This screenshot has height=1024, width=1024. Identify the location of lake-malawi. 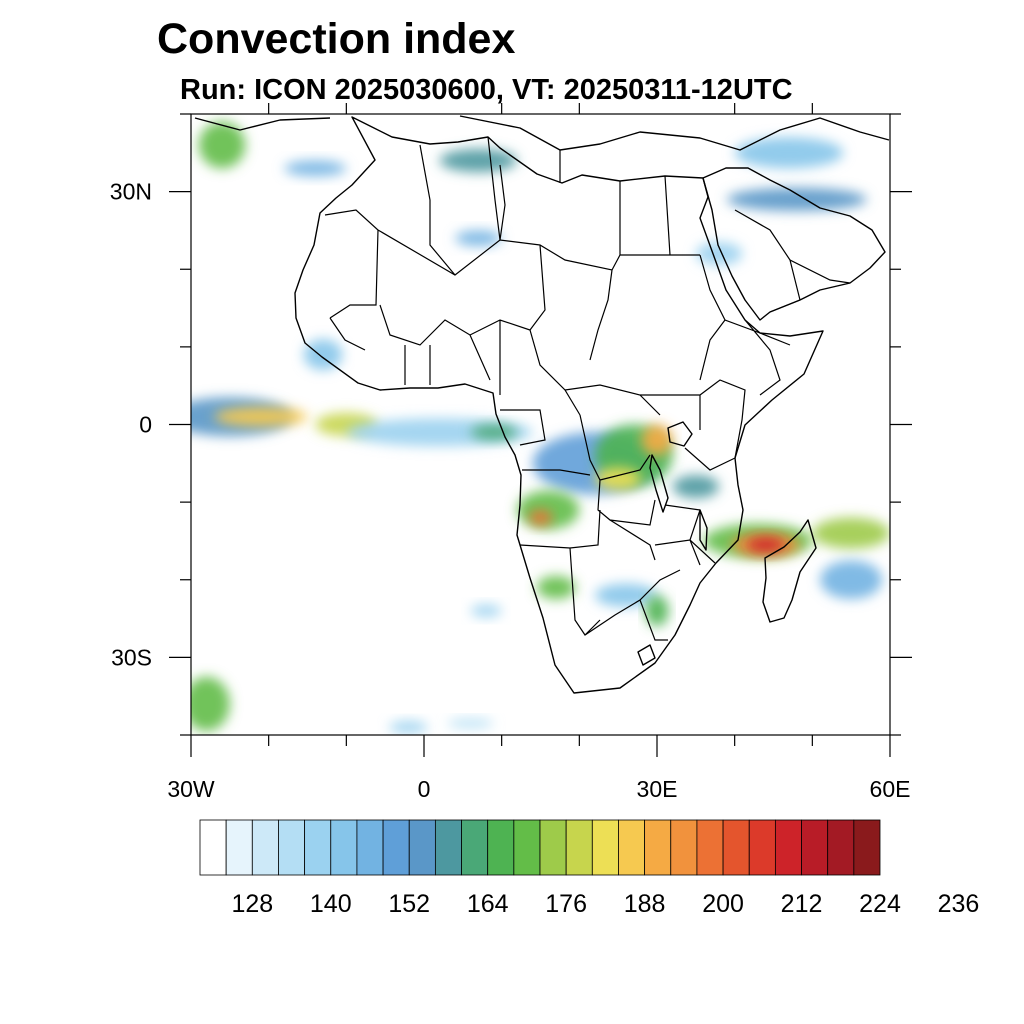
(703, 530).